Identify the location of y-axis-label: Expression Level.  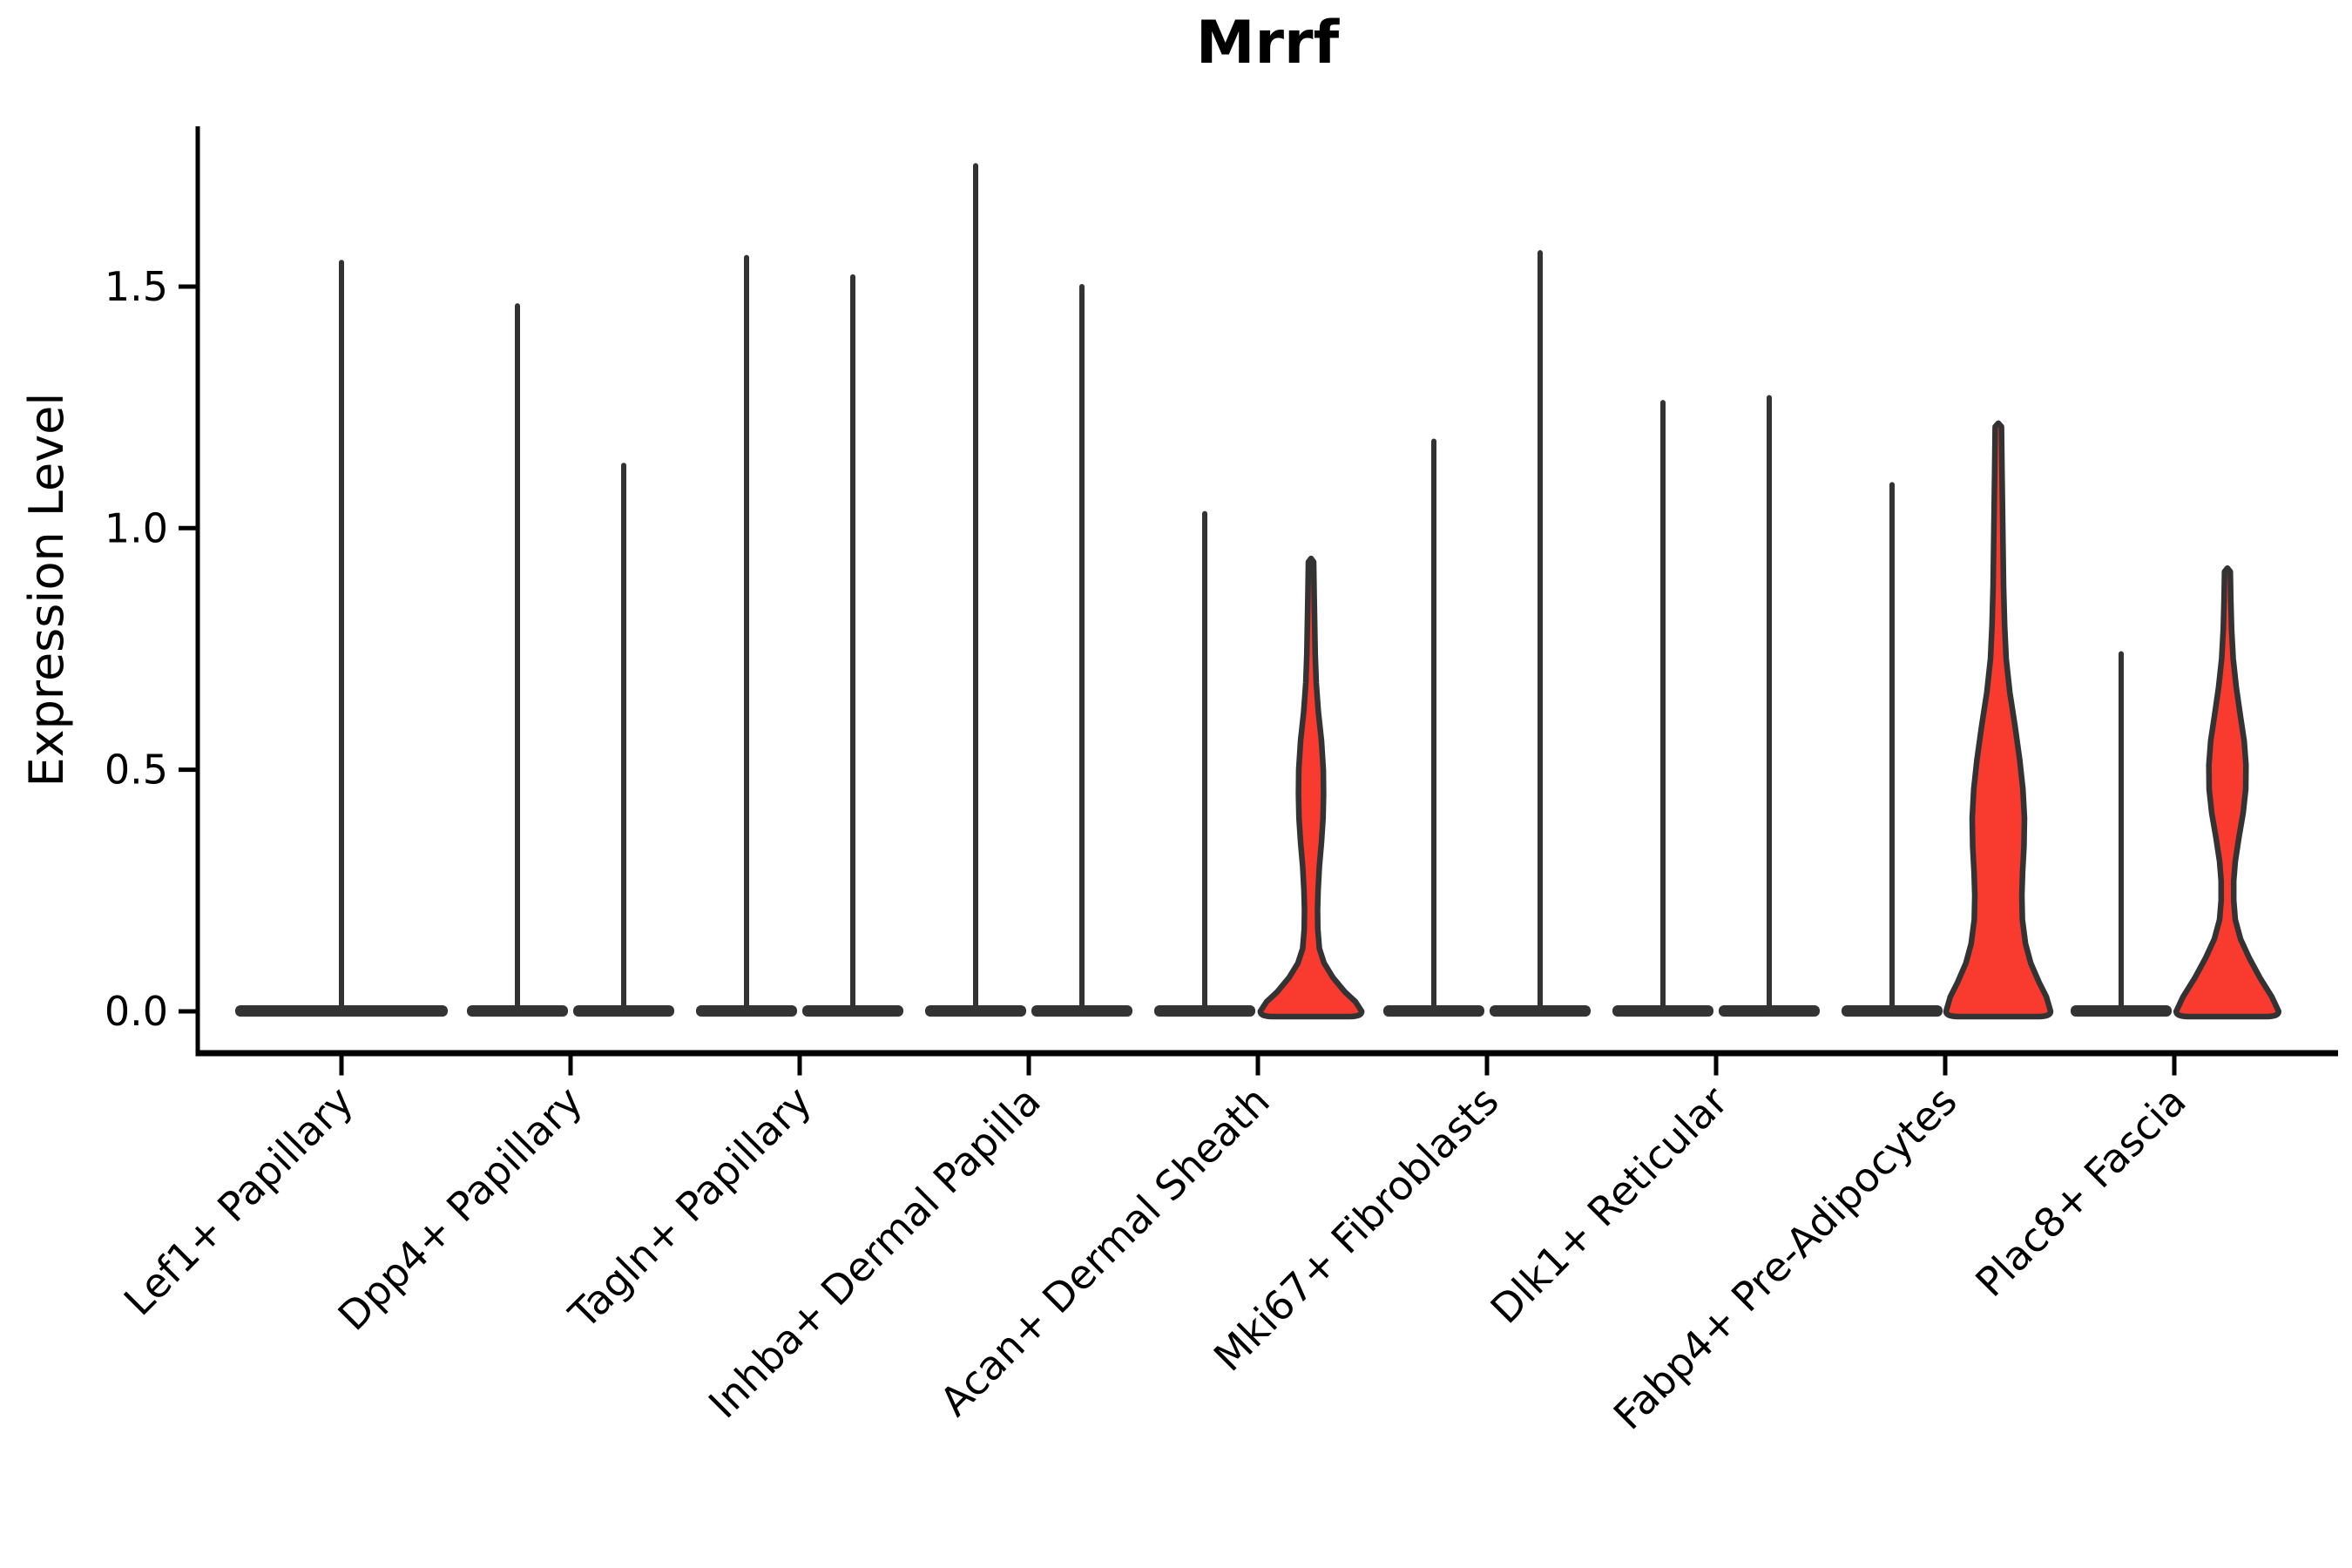
(46, 590).